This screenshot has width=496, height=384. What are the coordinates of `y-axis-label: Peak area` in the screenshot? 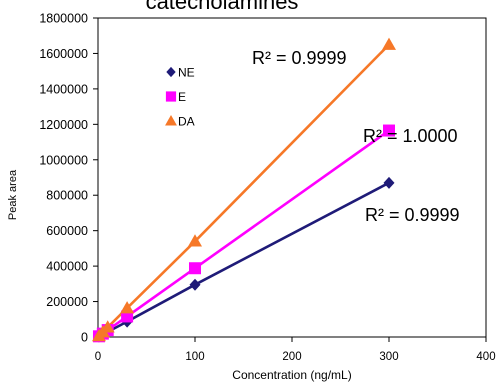 It's located at (13, 194).